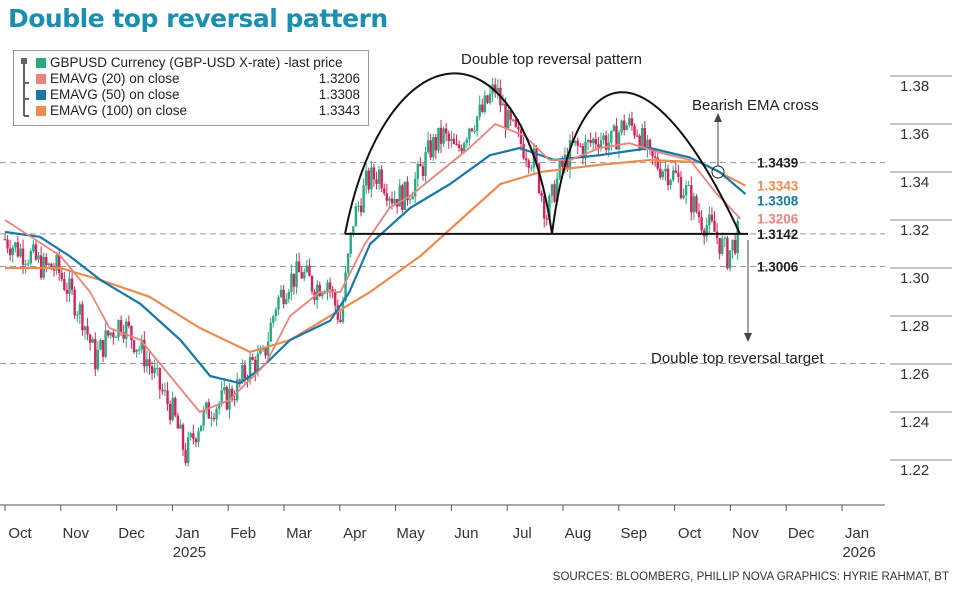 The image size is (957, 591). I want to click on legend-label: EMAVG (20) on close, so click(115, 78).